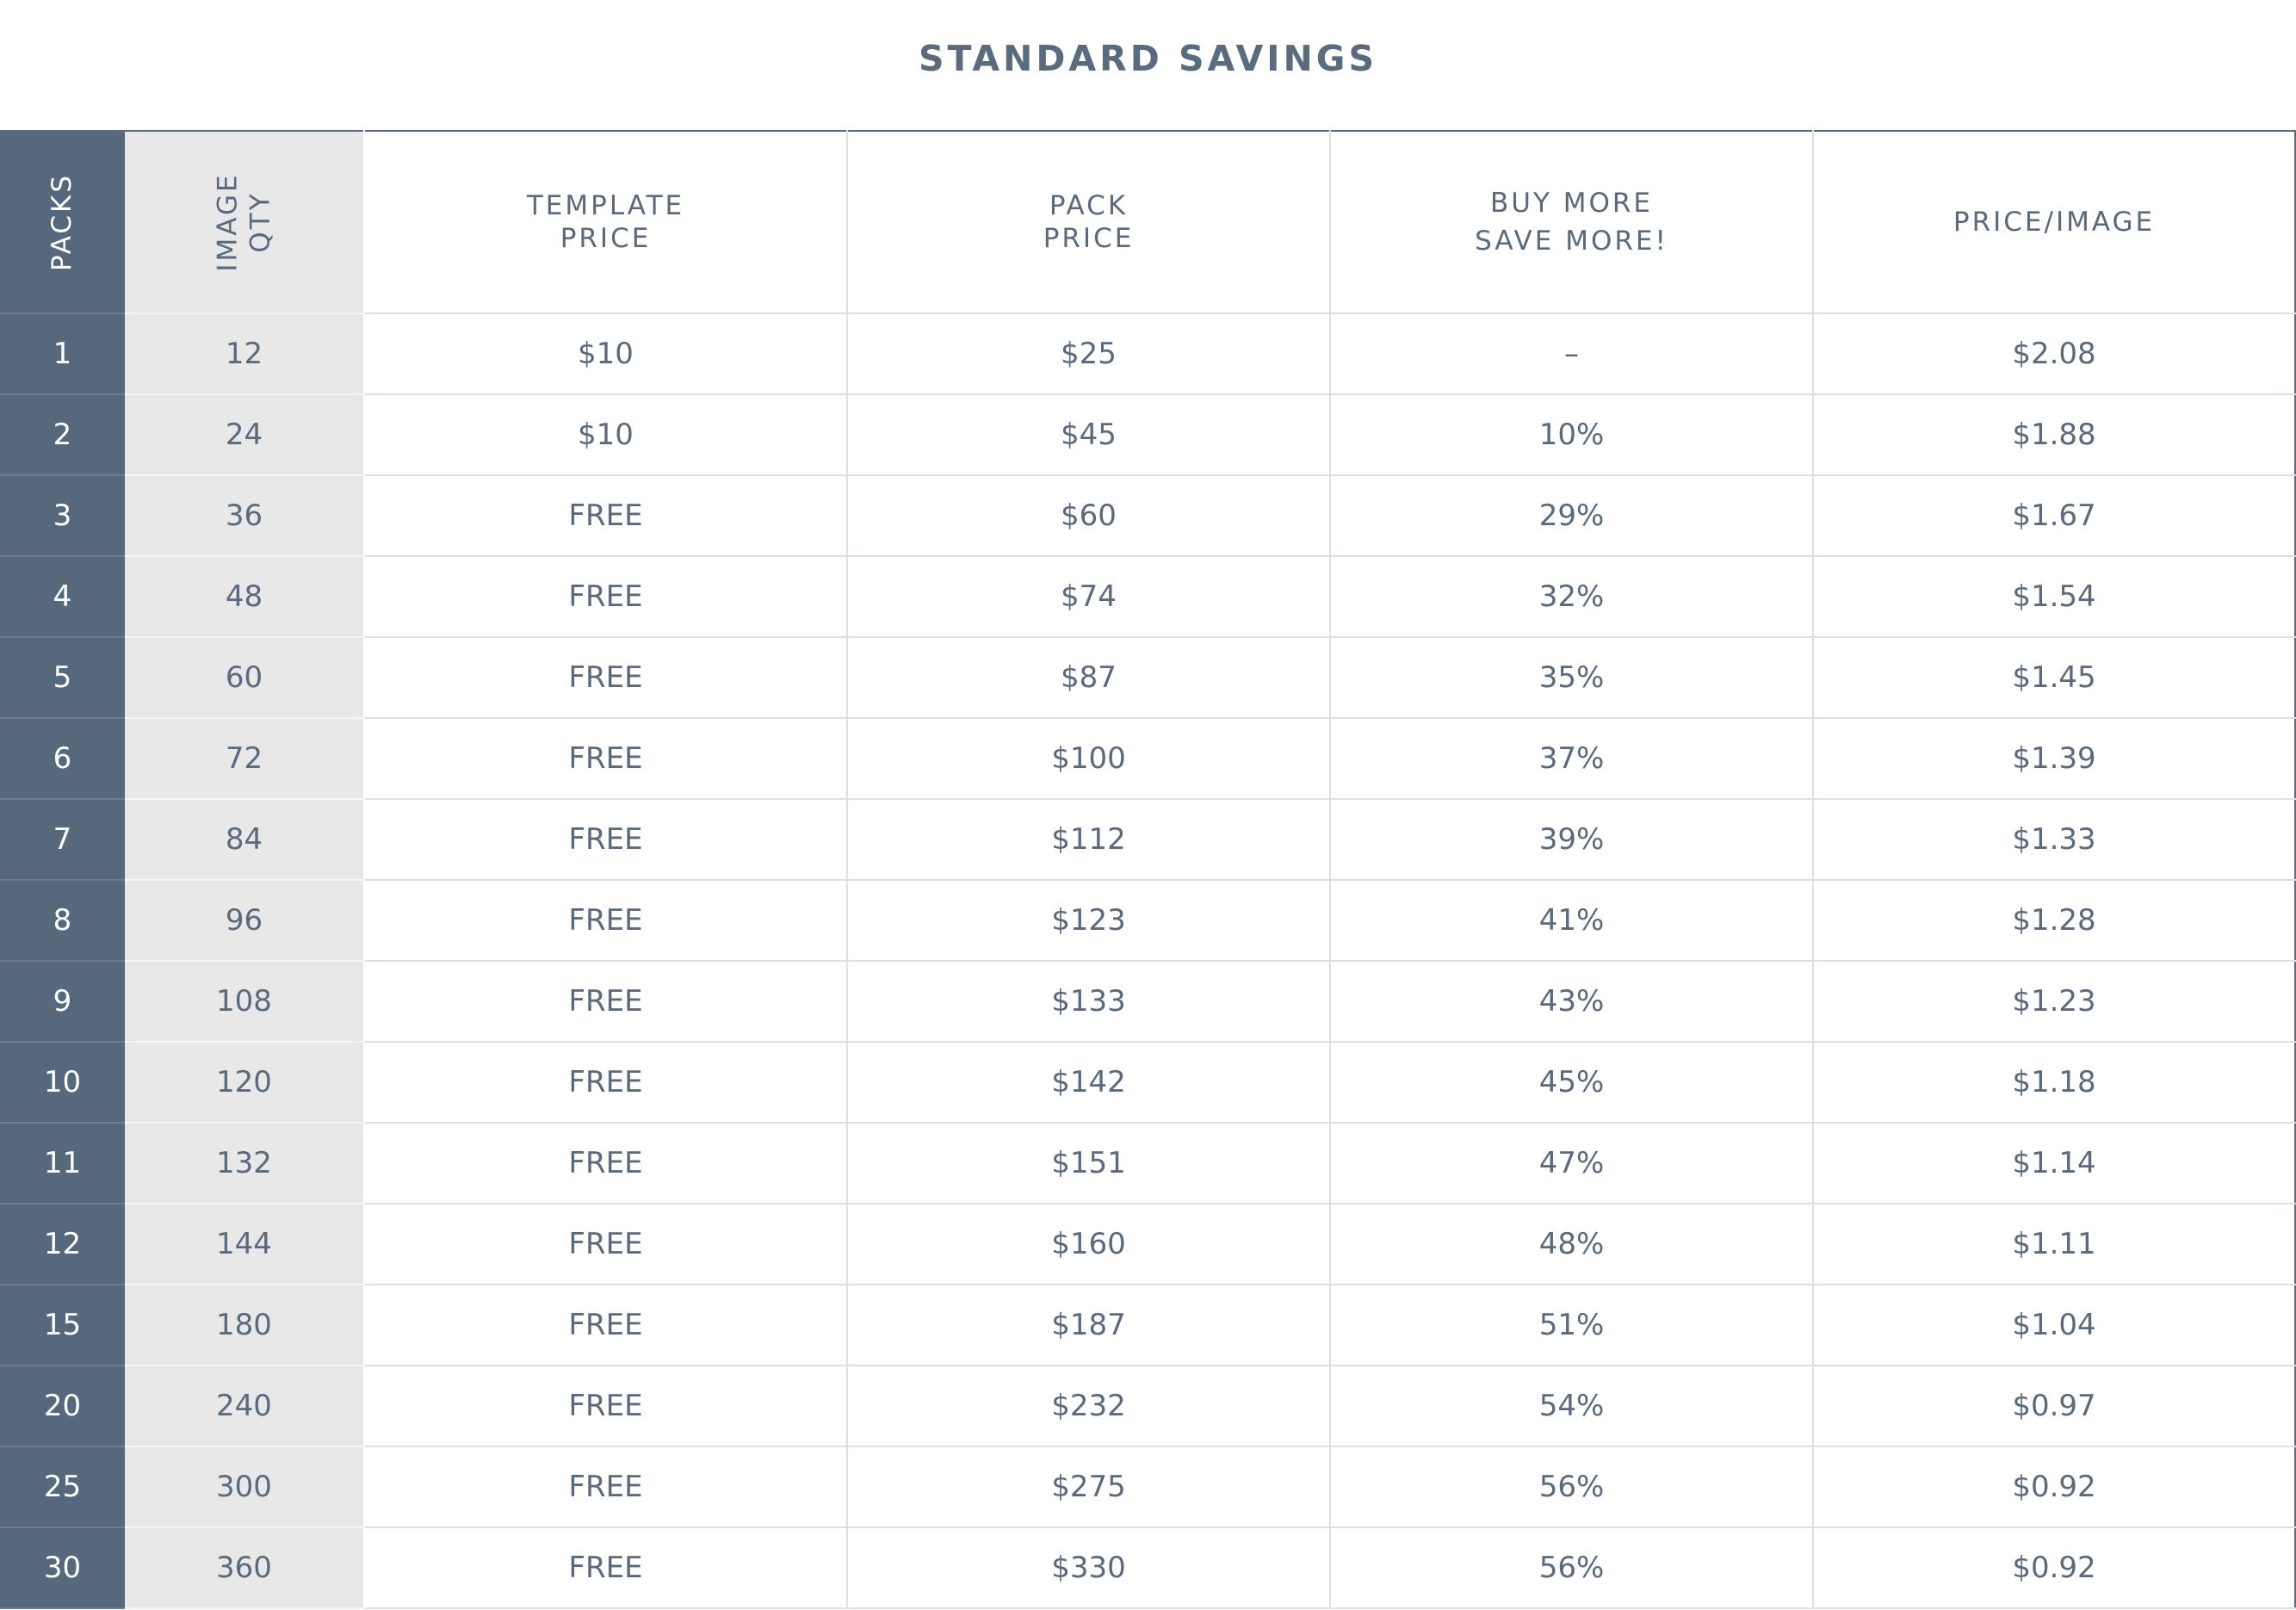 This screenshot has width=2296, height=1610. Describe the element at coordinates (2053, 354) in the screenshot. I see `price-per-image-cell: $2.08` at that location.